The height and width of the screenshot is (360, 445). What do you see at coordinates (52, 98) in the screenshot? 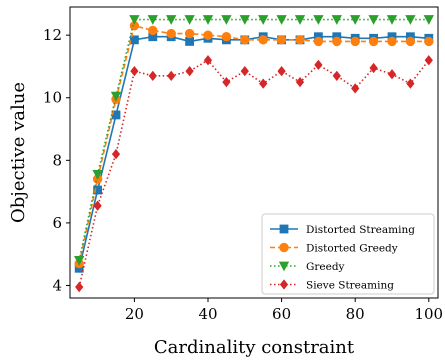
I see `y-tick-label: 10` at bounding box center [52, 98].